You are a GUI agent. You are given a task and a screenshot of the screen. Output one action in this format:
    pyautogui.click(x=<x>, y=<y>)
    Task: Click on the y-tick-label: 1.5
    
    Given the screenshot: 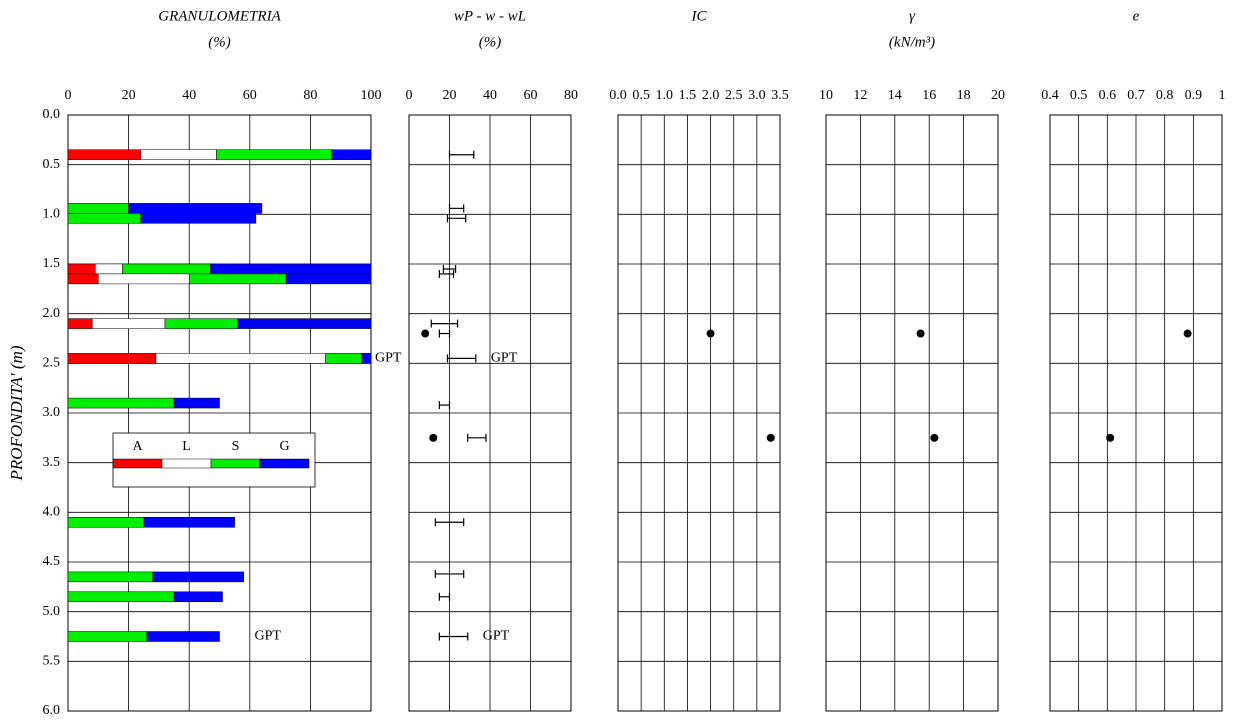 What is the action you would take?
    pyautogui.click(x=52, y=263)
    